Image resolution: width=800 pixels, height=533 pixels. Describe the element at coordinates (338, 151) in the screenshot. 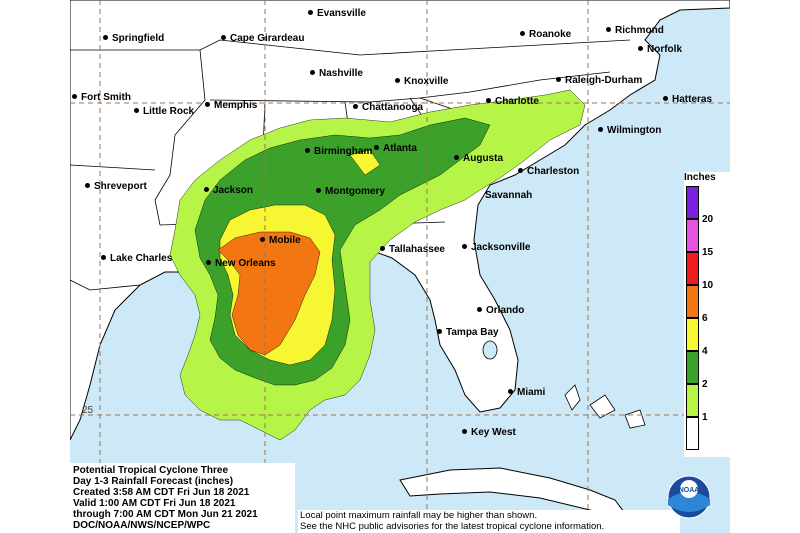

I see `city-label: Birmingham` at that location.